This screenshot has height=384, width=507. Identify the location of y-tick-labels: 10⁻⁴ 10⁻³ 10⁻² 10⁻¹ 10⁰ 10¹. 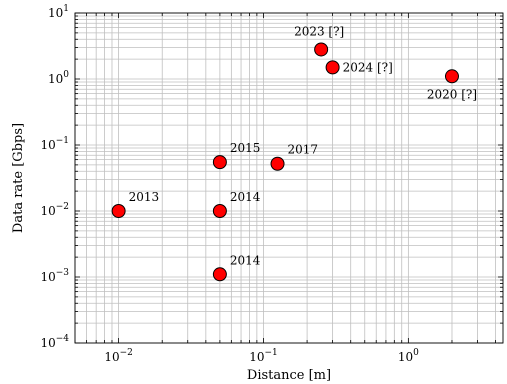
(54, 177).